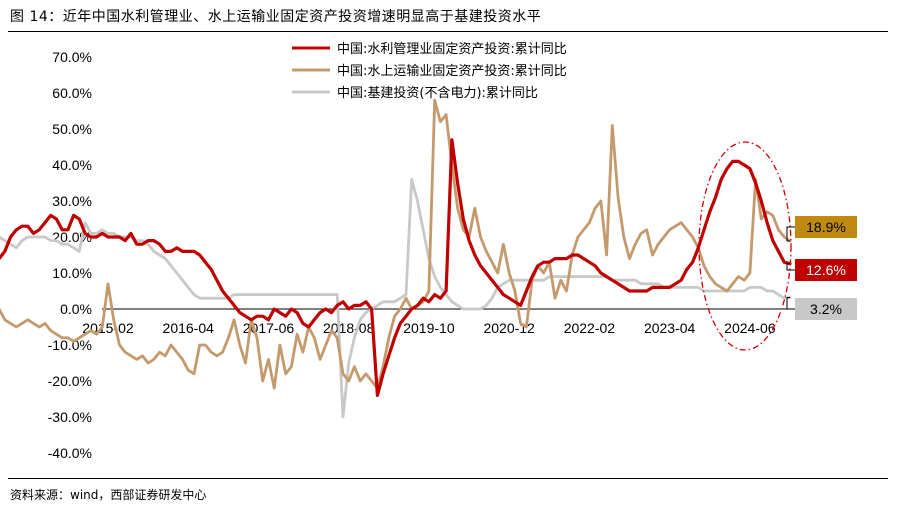 This screenshot has width=898, height=517. Describe the element at coordinates (750, 328) in the screenshot. I see `x-tick-label: 2024-06` at that location.